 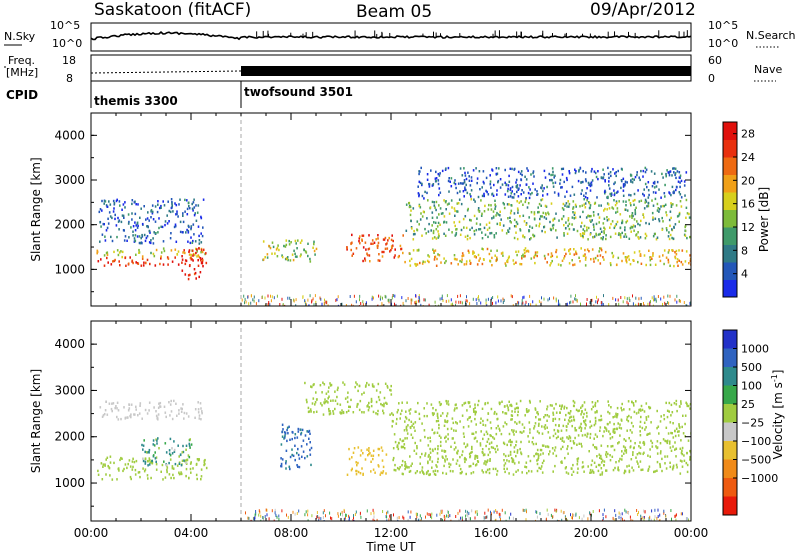 I want to click on colorbar-tick-label: 25, so click(x=748, y=404).